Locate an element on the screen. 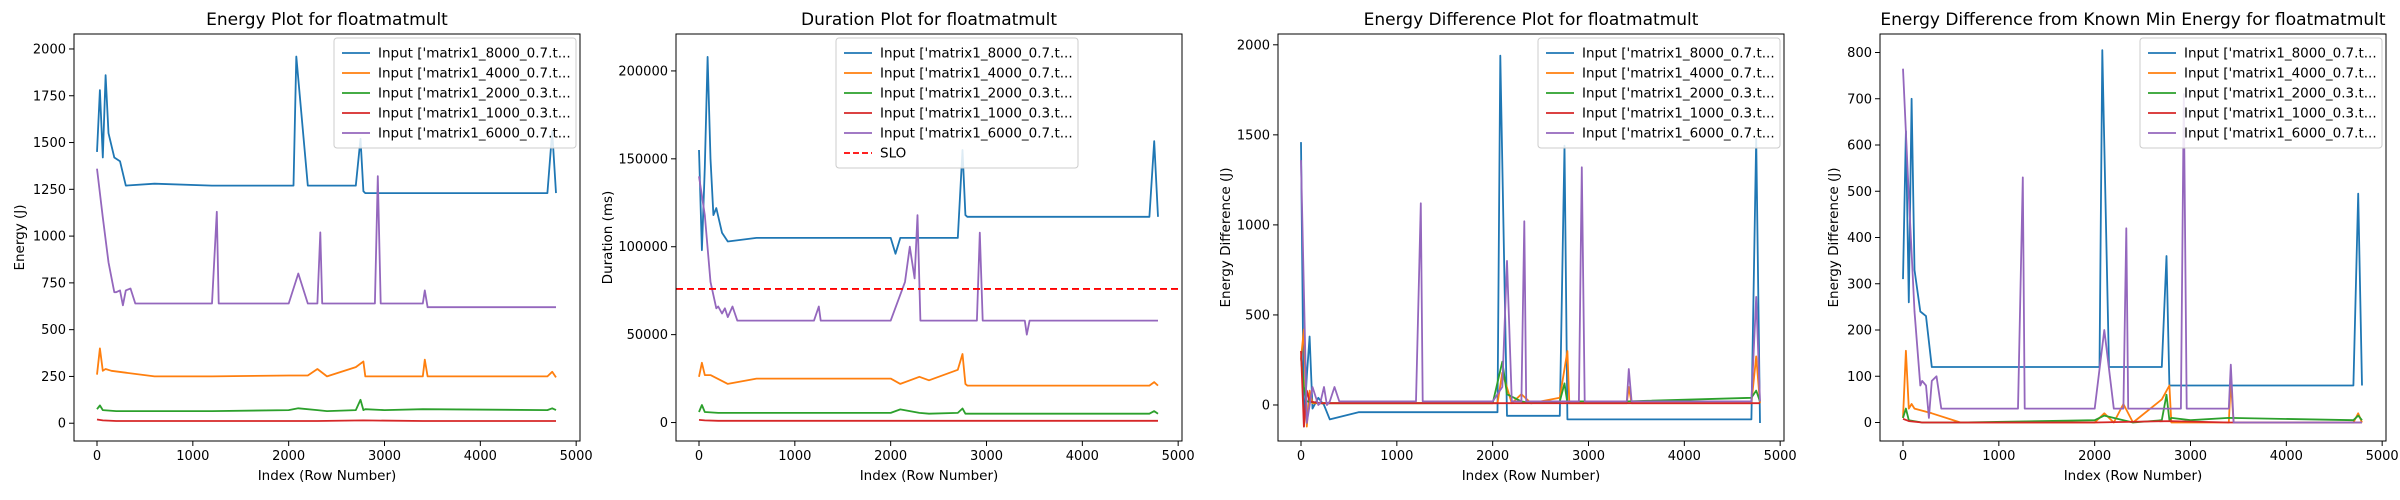  y-tick-label: 600 is located at coordinates (1859, 146).